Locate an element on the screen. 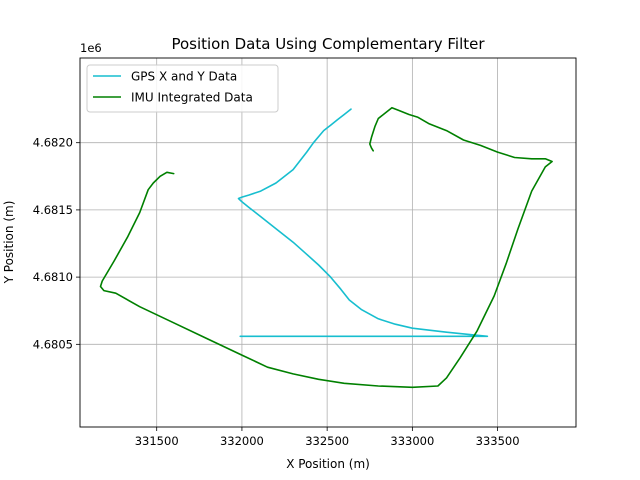 The width and height of the screenshot is (640, 480). legend-label-gps: GPS X and Y Data is located at coordinates (184, 77).